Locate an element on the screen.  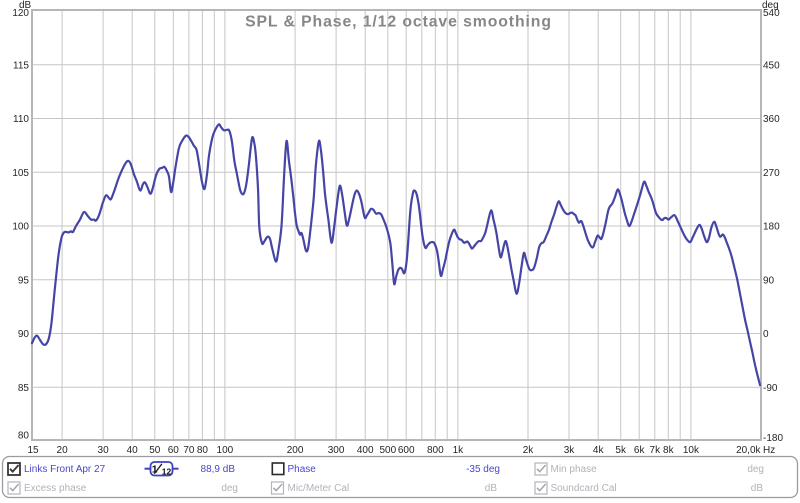
svg-text: 12 is located at coordinates (167, 471).